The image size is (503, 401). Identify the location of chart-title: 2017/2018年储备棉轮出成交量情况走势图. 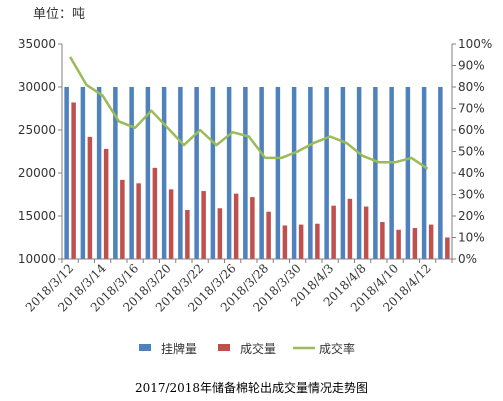
(251, 388).